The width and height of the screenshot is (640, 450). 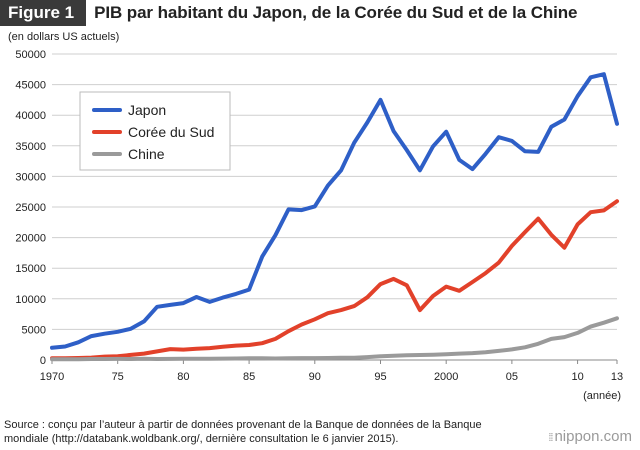 What do you see at coordinates (30, 239) in the screenshot?
I see `y-tick-label: 20000` at bounding box center [30, 239].